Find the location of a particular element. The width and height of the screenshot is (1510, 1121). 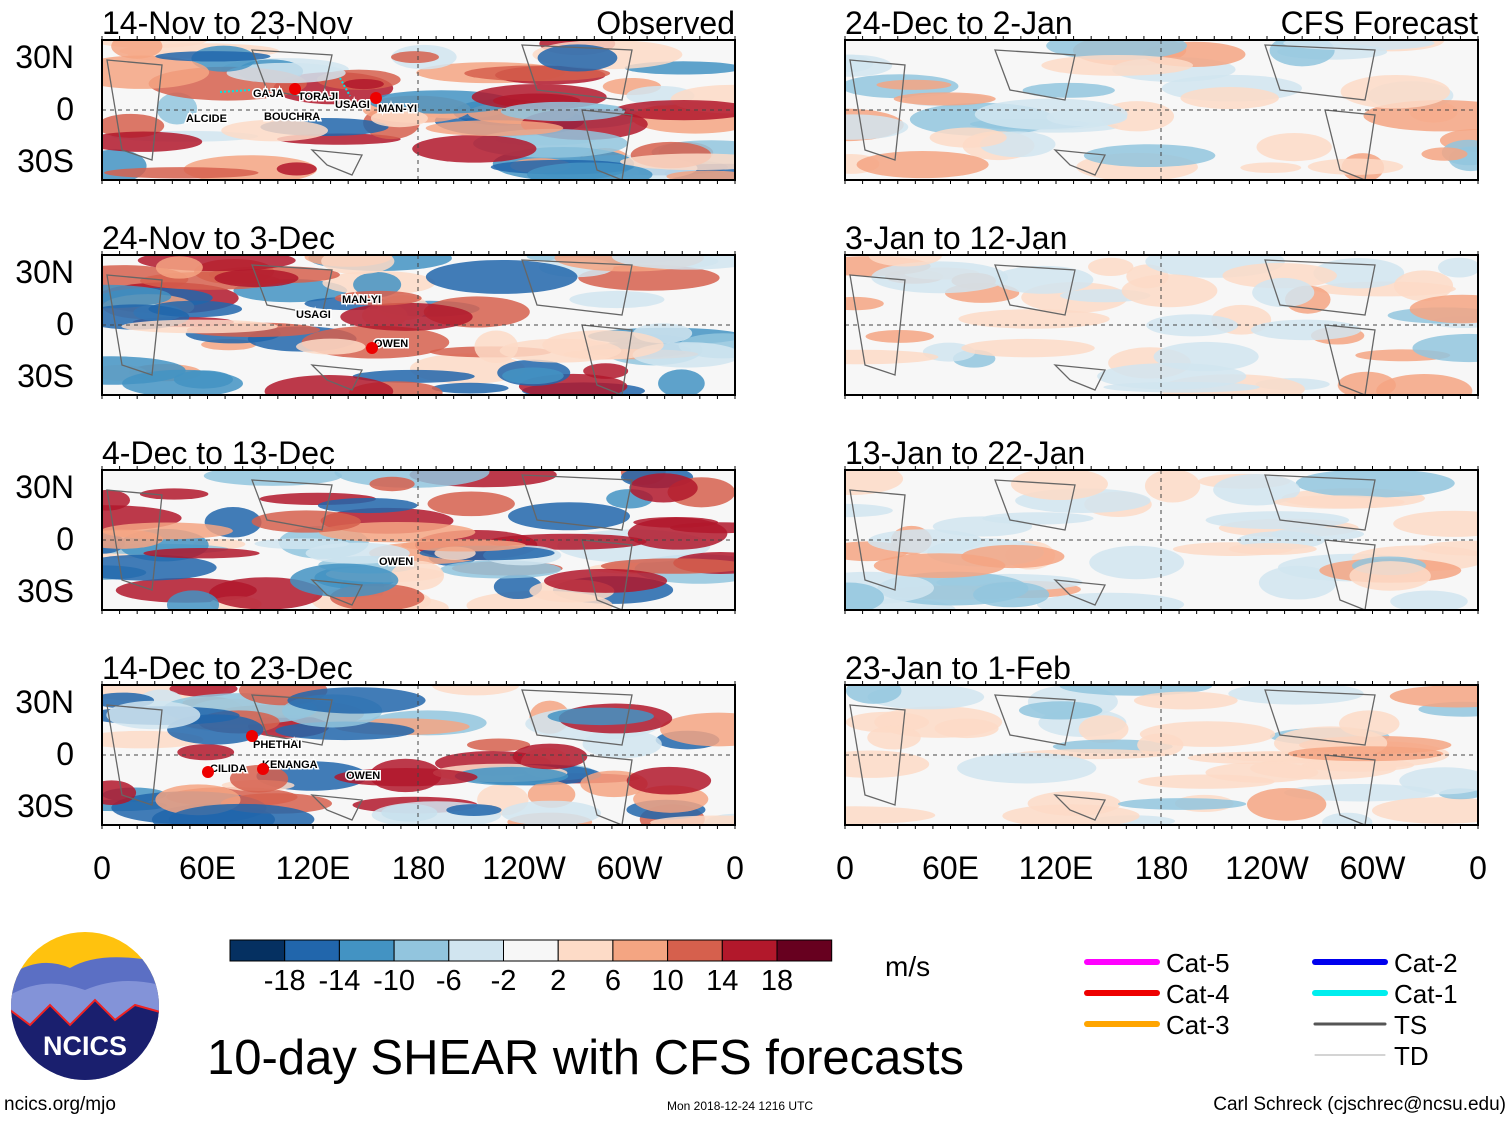

storm-label: MAN-YI is located at coordinates (361, 300).